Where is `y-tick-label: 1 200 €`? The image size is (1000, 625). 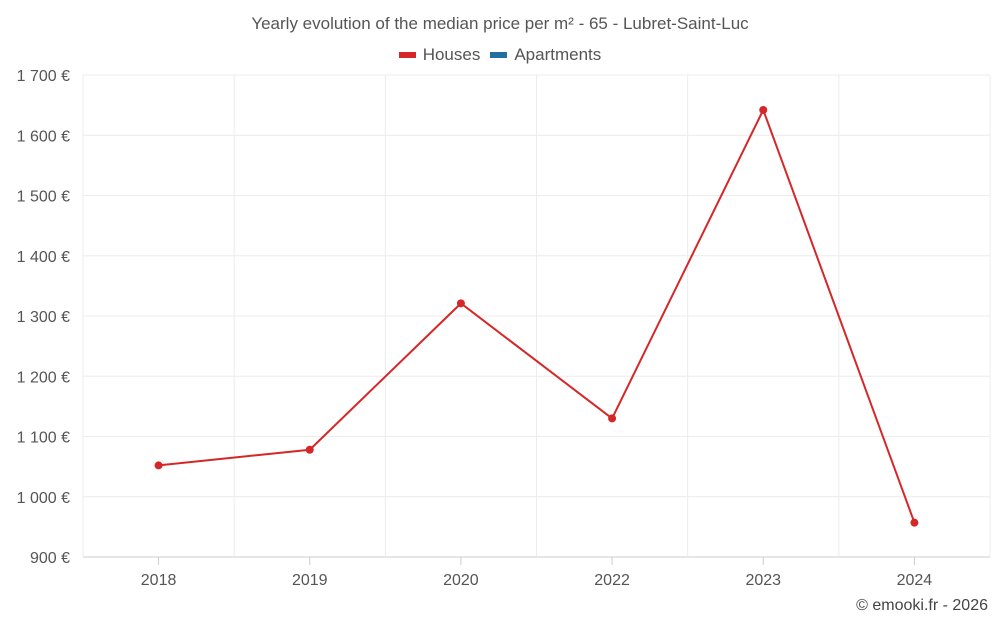 y-tick-label: 1 200 € is located at coordinates (43, 377).